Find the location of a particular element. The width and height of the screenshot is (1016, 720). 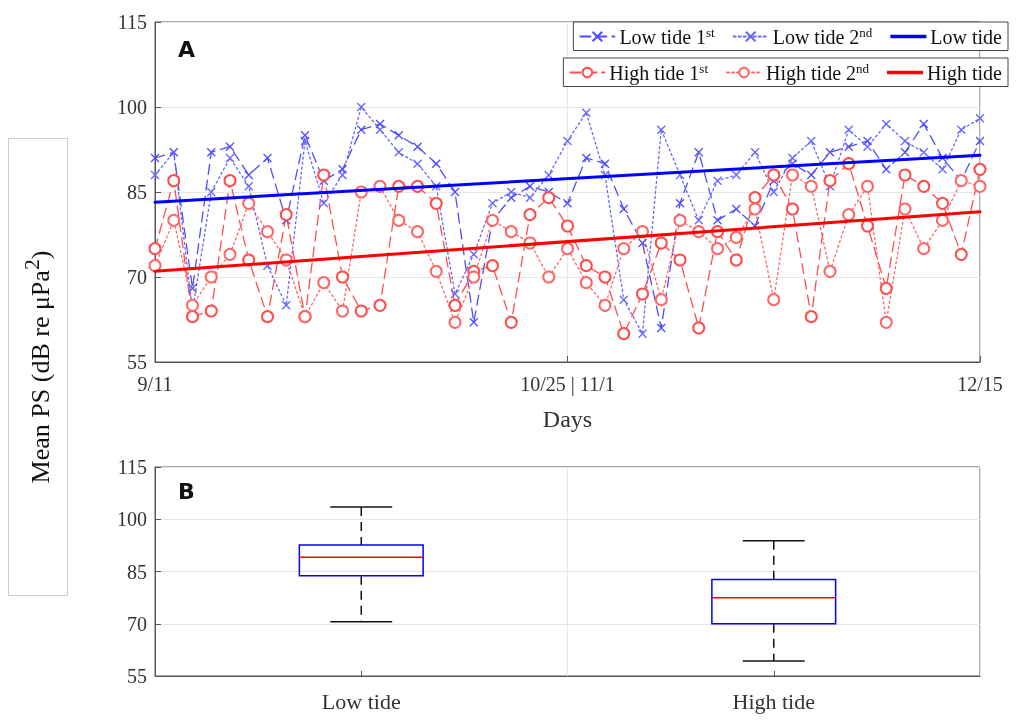

x-tick-label: 12/15 is located at coordinates (980, 384).